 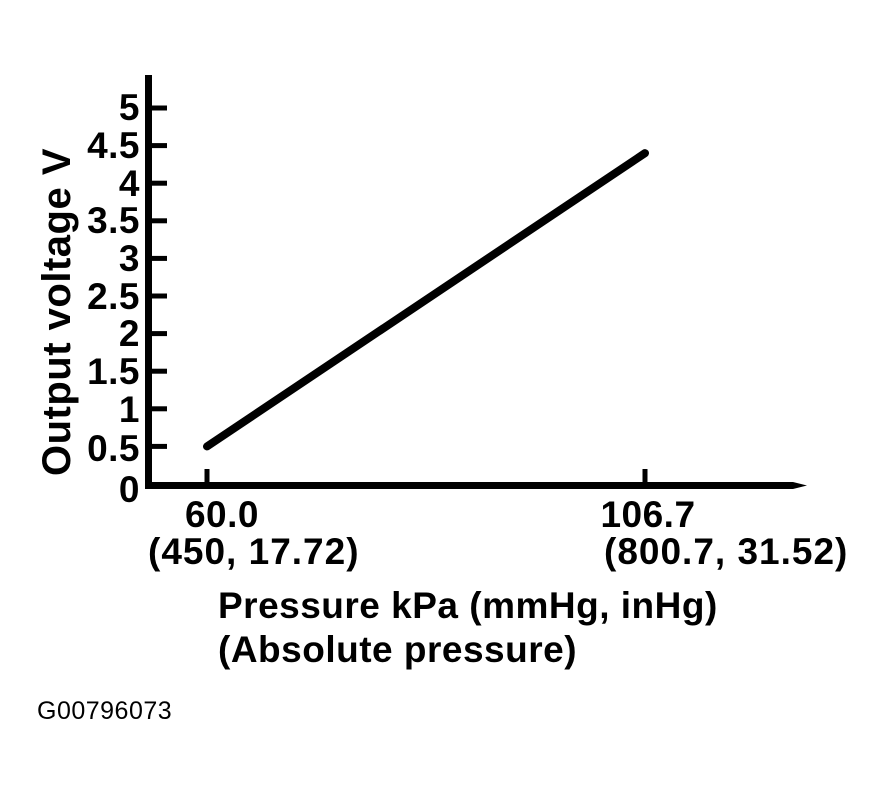 I want to click on y-tick-label-5: 5, so click(x=129, y=107).